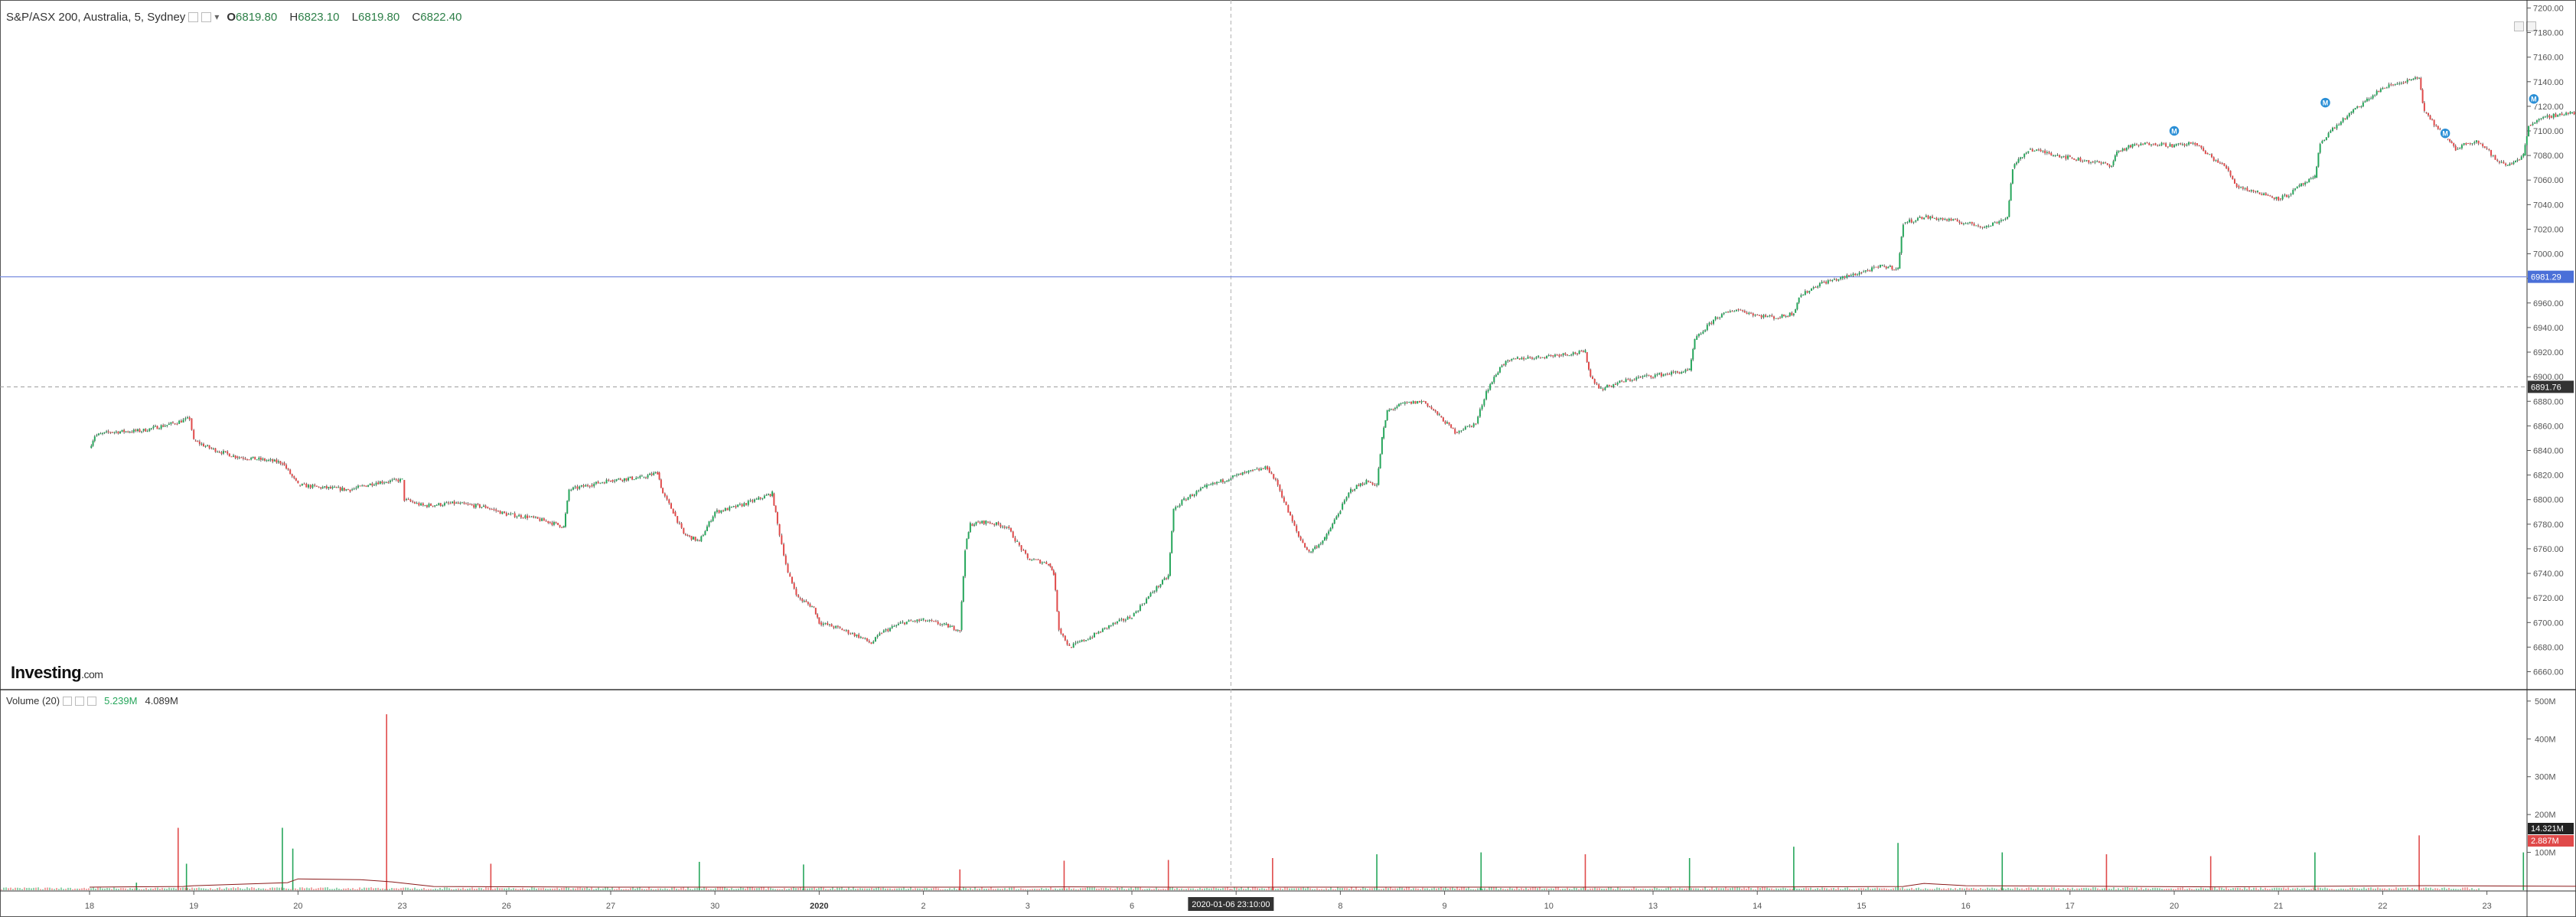  What do you see at coordinates (1340, 907) in the screenshot?
I see `time-tick-label: 8` at bounding box center [1340, 907].